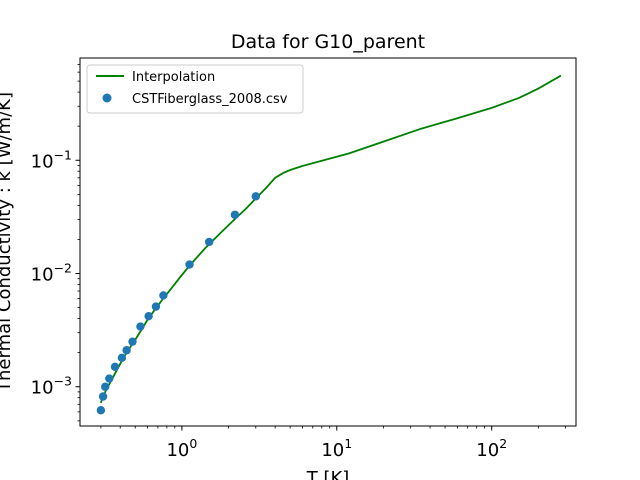 The image size is (640, 480). What do you see at coordinates (63, 381) in the screenshot?
I see `y-tick-exponent: −3` at bounding box center [63, 381].